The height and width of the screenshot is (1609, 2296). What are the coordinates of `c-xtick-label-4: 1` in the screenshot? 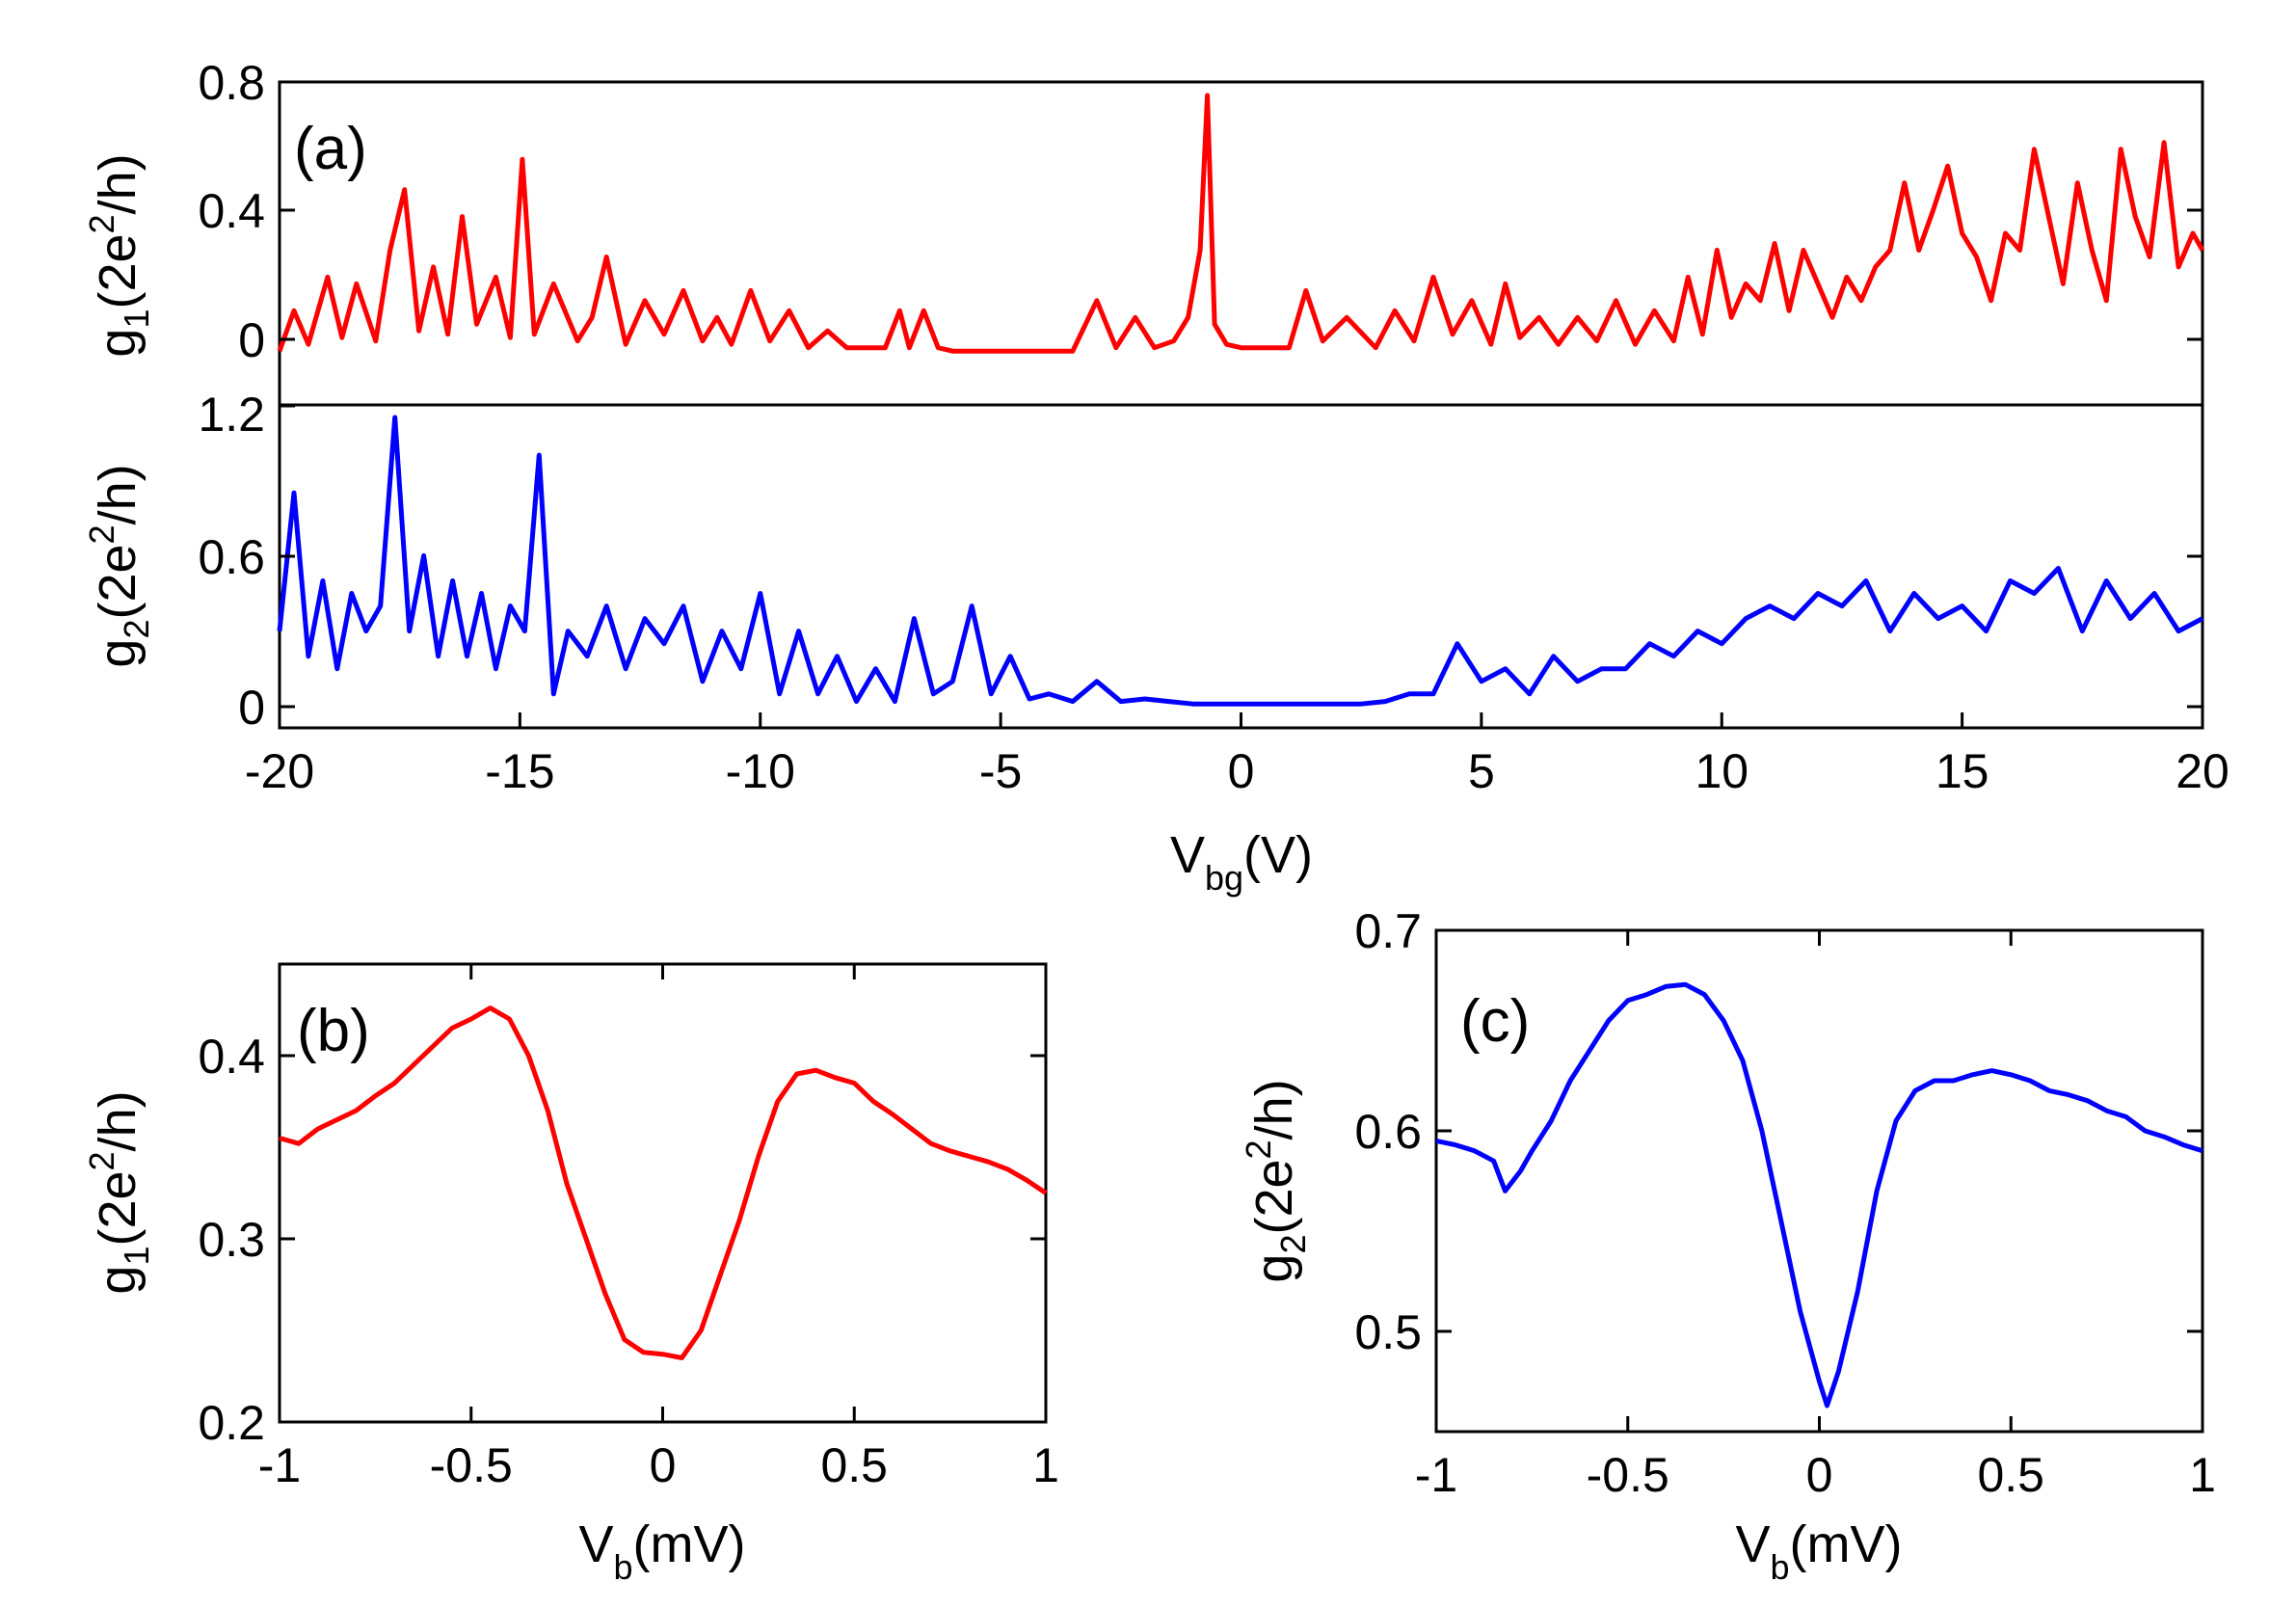 It's located at (2202, 1475).